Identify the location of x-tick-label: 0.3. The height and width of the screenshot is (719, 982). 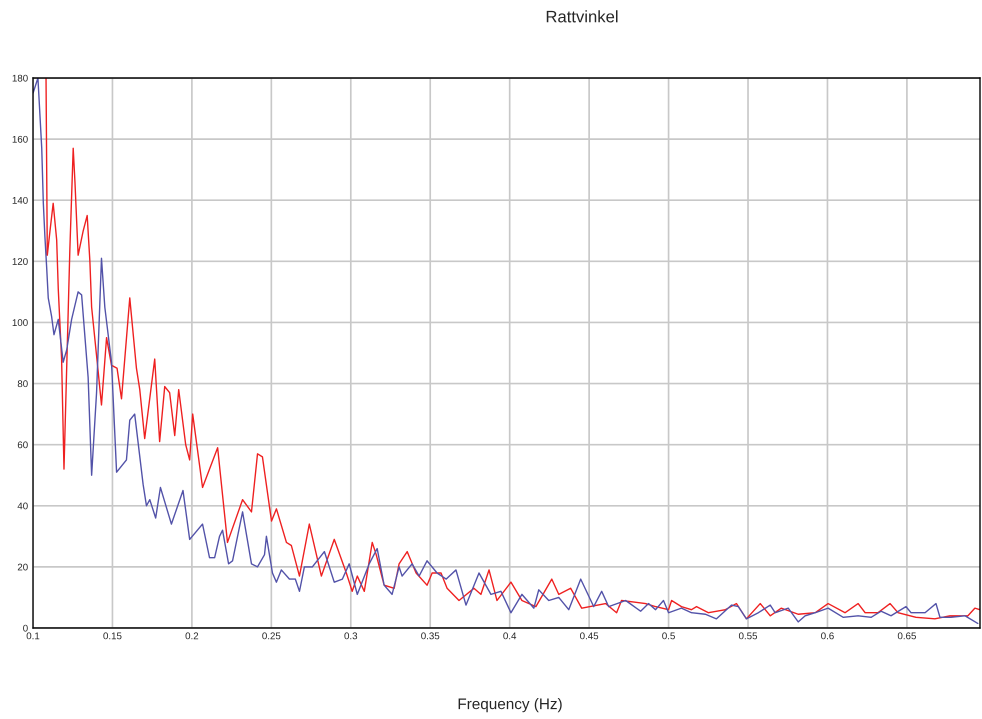
(351, 636).